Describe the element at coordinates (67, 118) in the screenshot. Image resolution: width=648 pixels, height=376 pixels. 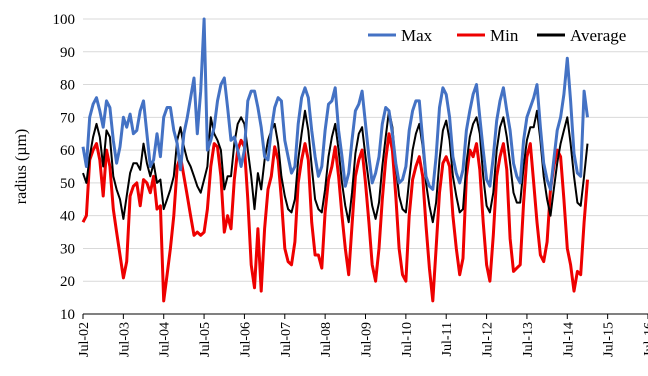
I see `y-tick-label: 70` at that location.